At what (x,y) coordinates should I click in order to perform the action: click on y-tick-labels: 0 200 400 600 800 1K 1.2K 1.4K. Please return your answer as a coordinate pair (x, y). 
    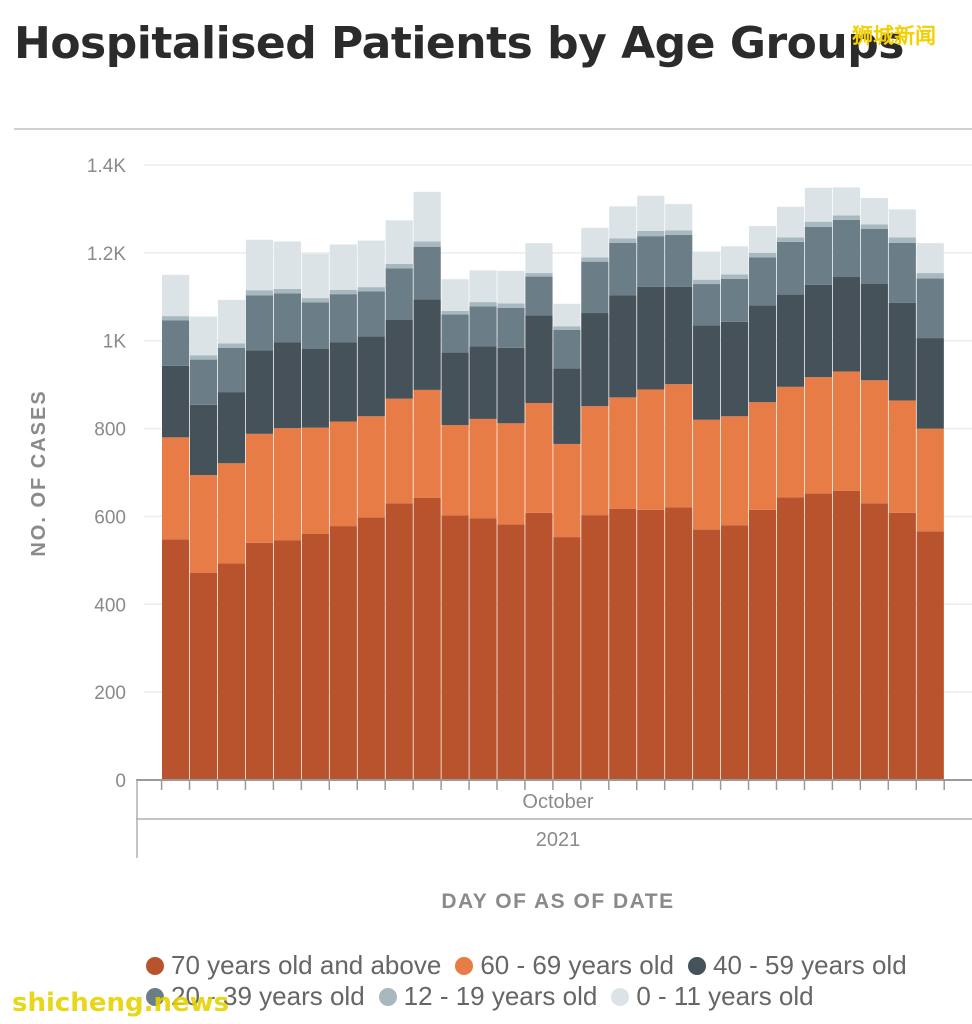
    Looking at the image, I should click on (106, 474).